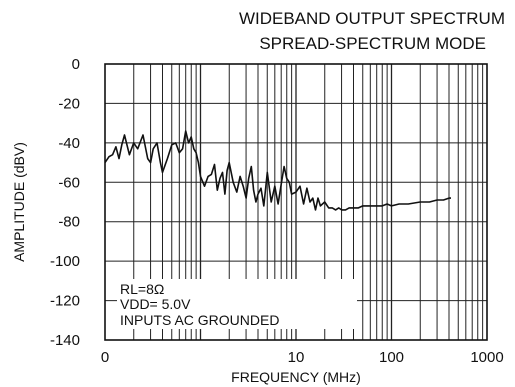  I want to click on x-axis-label: FREQUENCY (MHz), so click(296, 377).